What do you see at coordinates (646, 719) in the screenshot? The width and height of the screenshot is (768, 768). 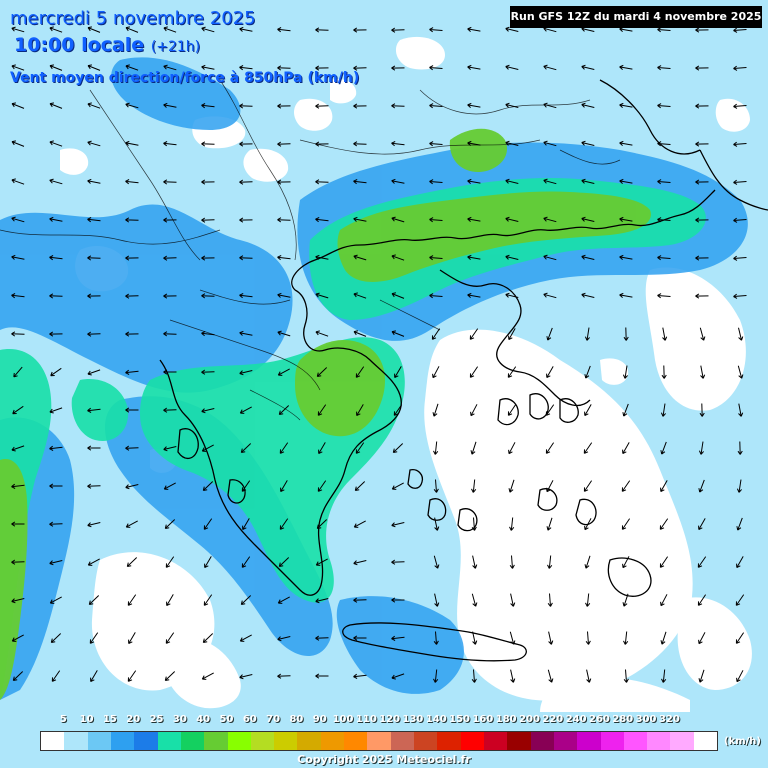 I see `legend-tick-label: 300` at bounding box center [646, 719].